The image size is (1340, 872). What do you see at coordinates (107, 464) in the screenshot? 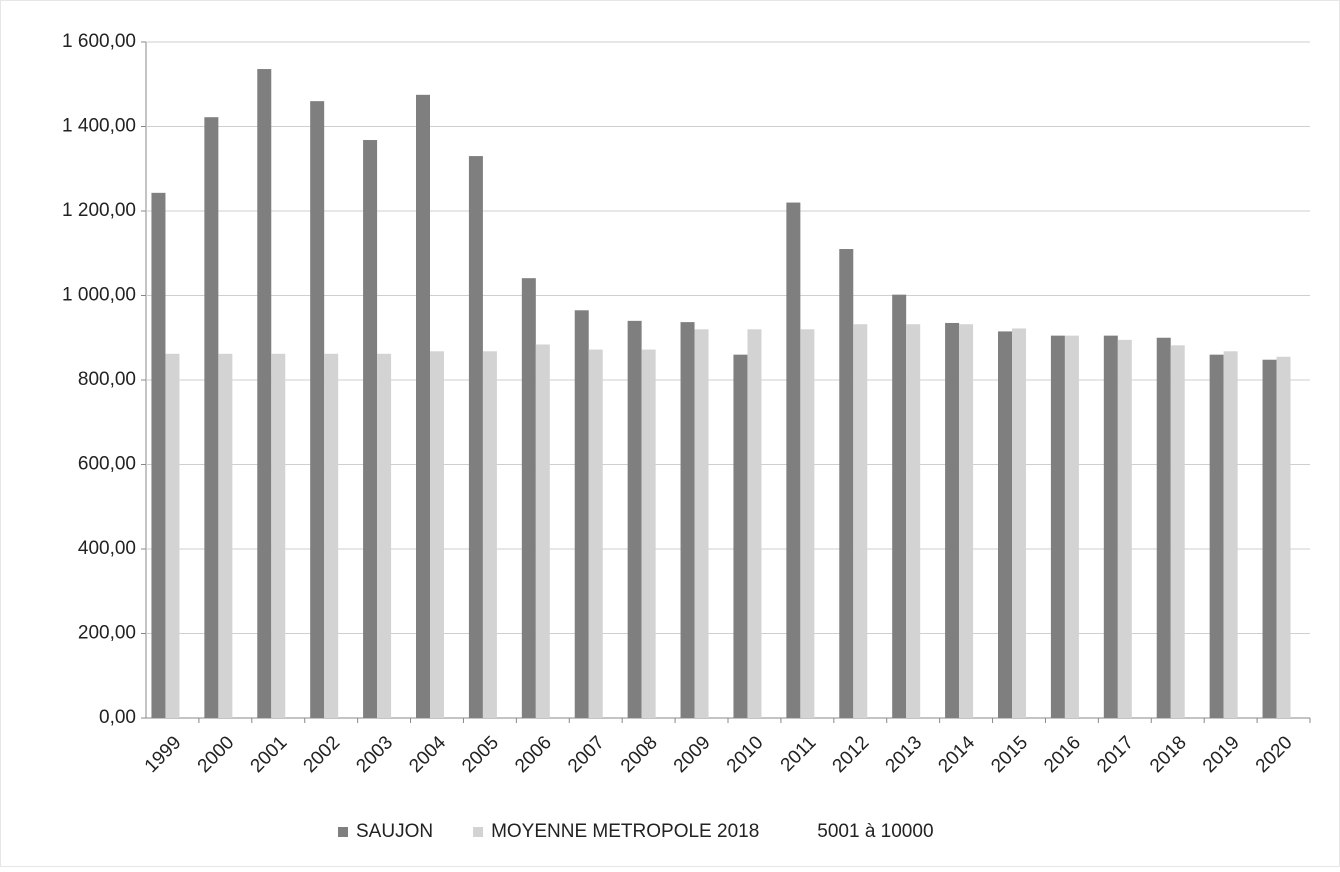
I see `y-tick-label: 600,00` at bounding box center [107, 464].